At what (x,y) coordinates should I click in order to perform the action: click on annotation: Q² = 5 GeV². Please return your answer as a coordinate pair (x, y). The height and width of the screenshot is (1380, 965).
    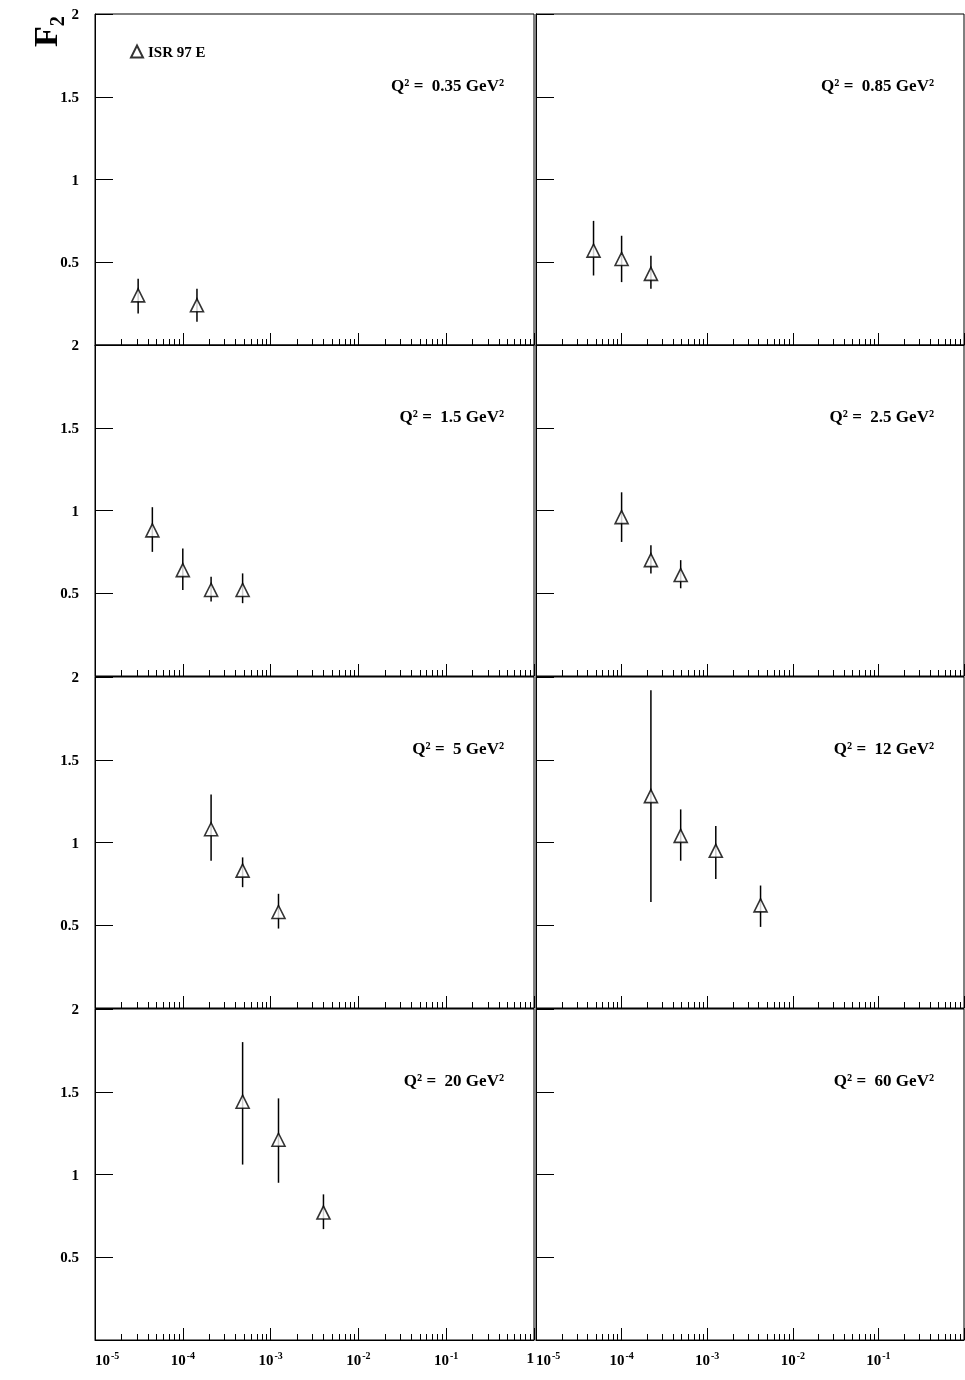
    Looking at the image, I should click on (458, 748).